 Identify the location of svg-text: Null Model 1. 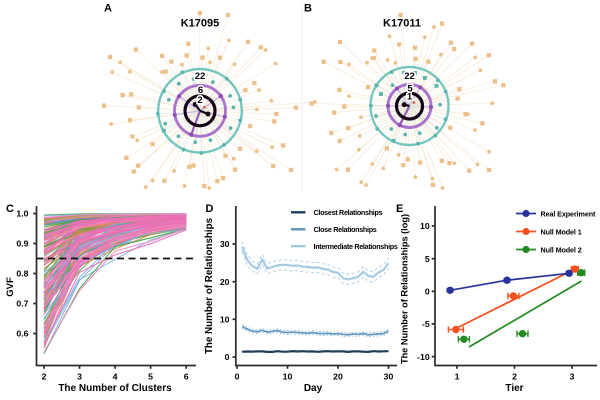
(561, 231).